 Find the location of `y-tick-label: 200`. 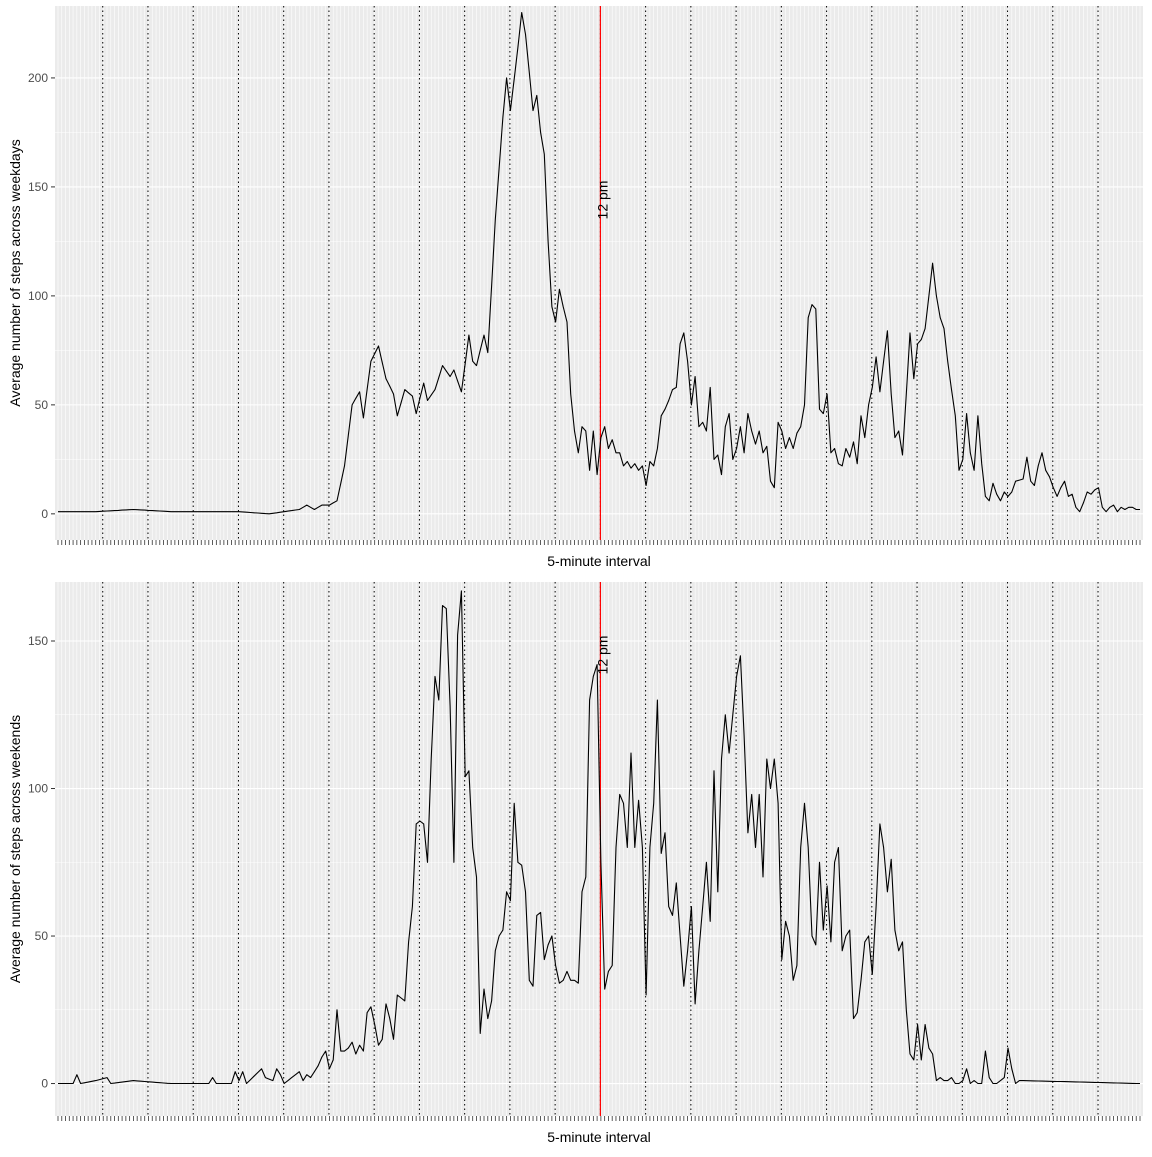

y-tick-label: 200 is located at coordinates (38, 78).